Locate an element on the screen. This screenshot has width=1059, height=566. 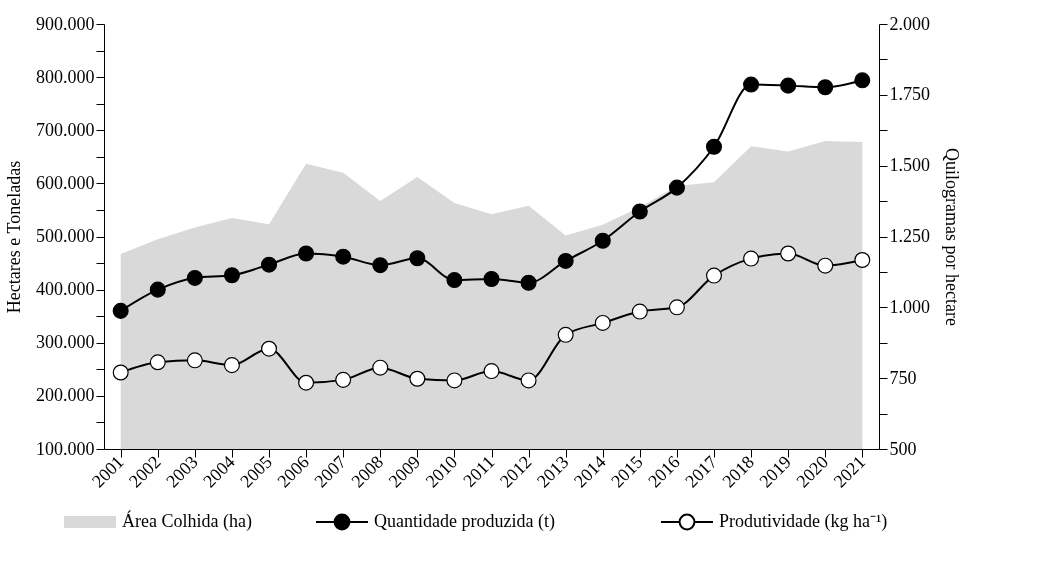
y2-axis-title: Quilogramas por hectare is located at coordinates (952, 237).